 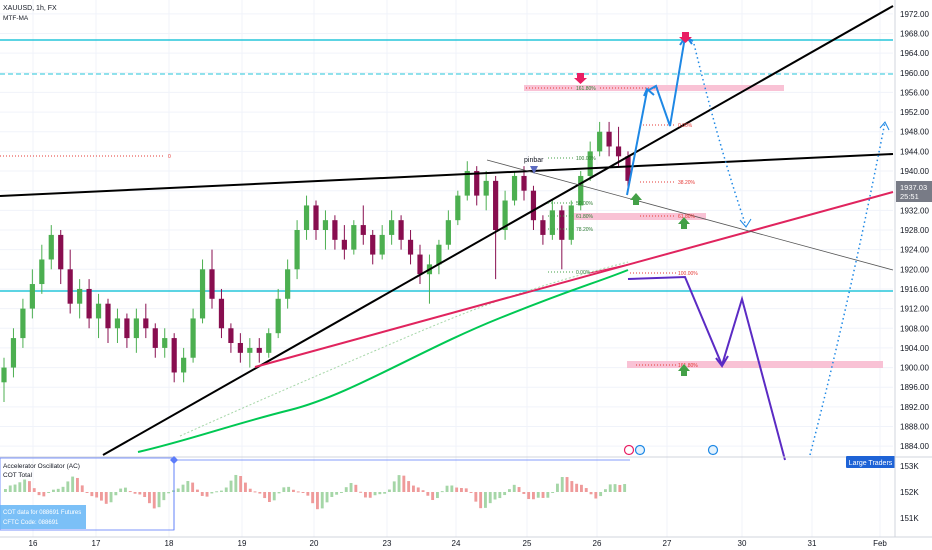 I want to click on price-tick: 1972.00, so click(x=914, y=14).